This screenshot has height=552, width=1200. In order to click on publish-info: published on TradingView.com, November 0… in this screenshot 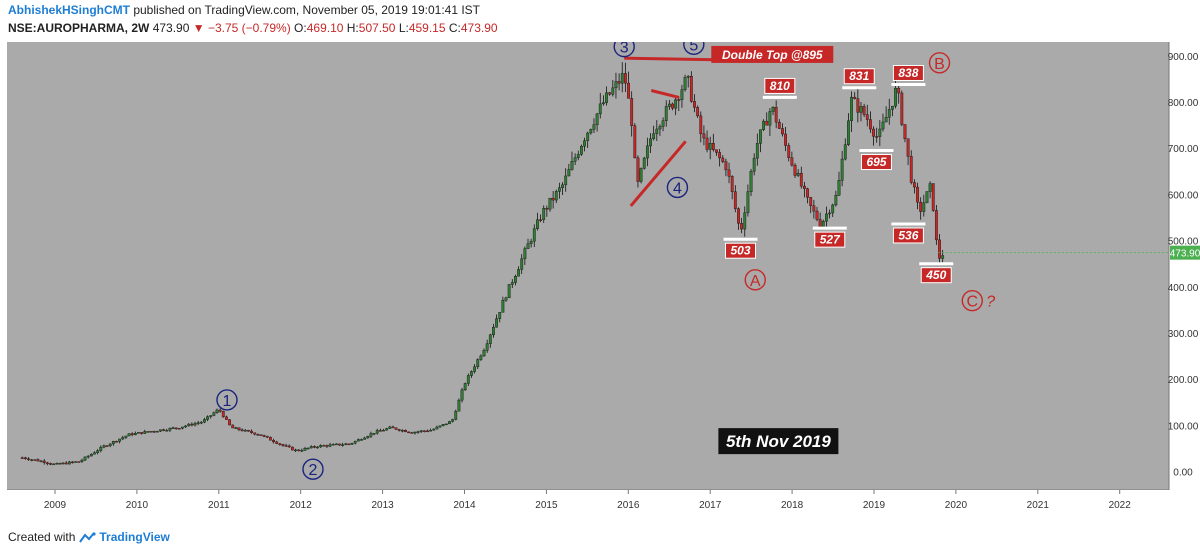, I will do `click(305, 10)`.